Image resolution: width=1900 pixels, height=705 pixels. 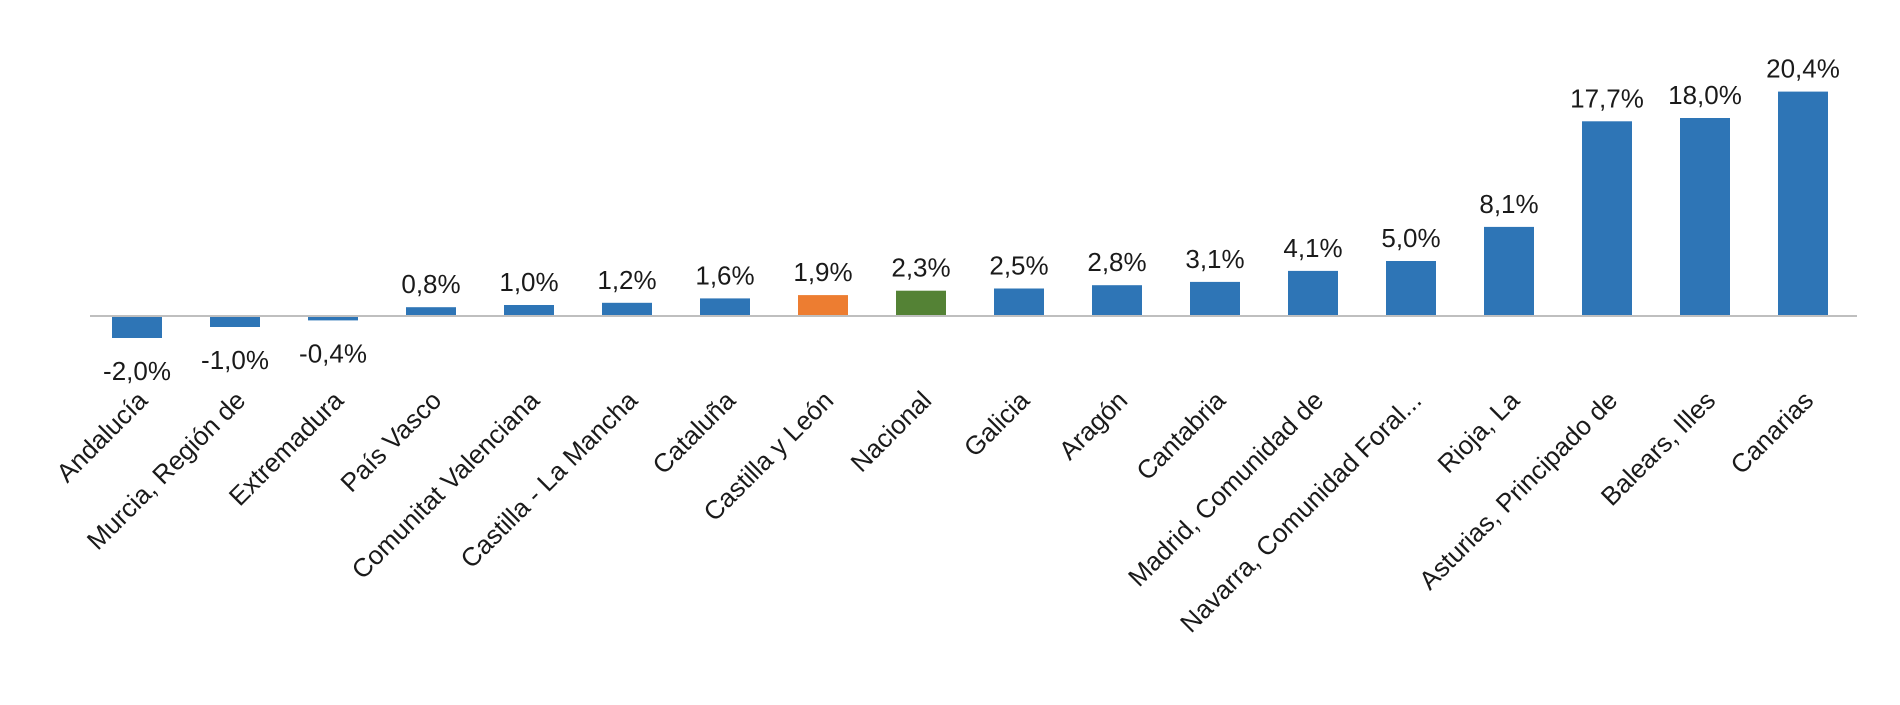 I want to click on data-label-balears-illes: 18,0%, so click(x=1705, y=95).